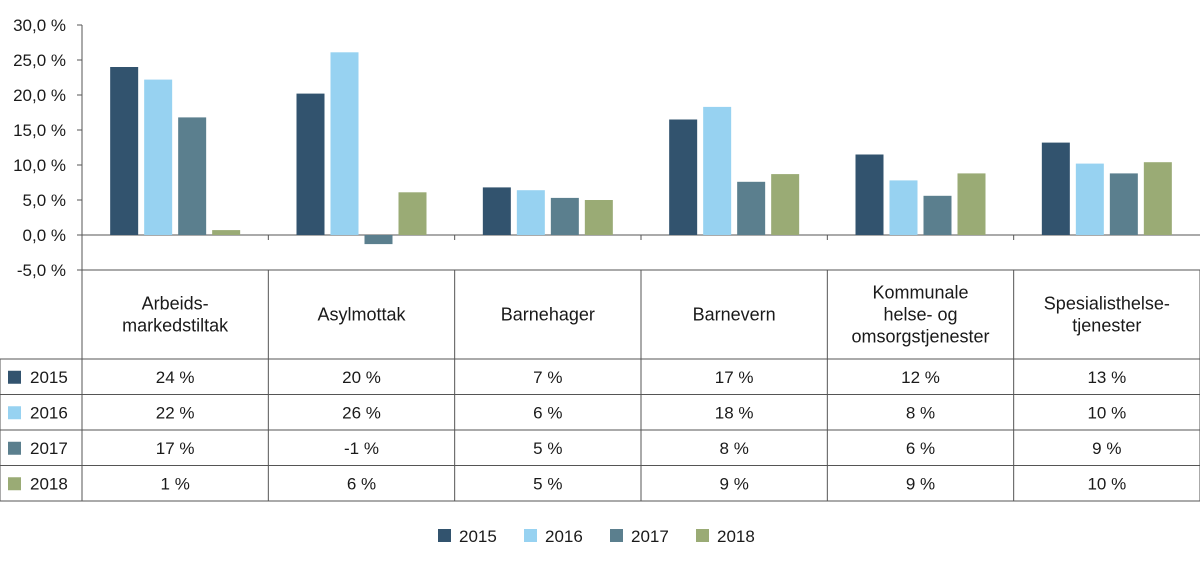  What do you see at coordinates (175, 304) in the screenshot?
I see `category-label-line: Arbeids-` at bounding box center [175, 304].